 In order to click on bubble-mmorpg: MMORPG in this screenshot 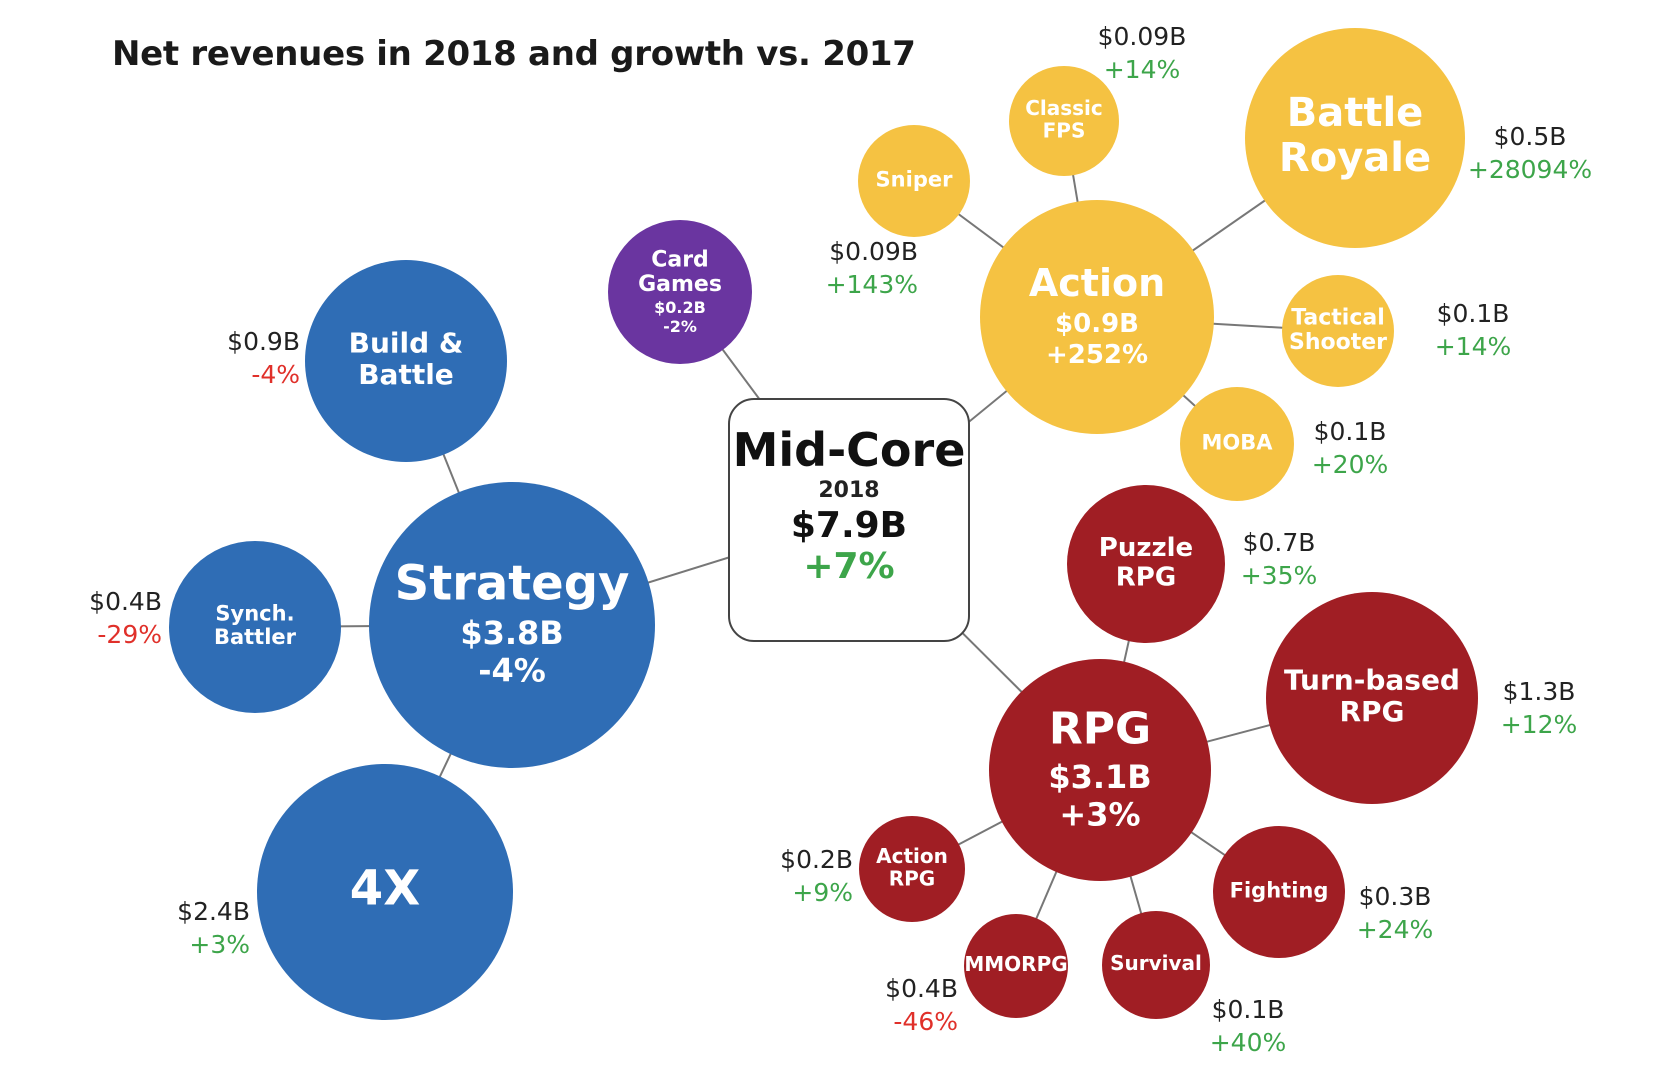, I will do `click(1016, 966)`.